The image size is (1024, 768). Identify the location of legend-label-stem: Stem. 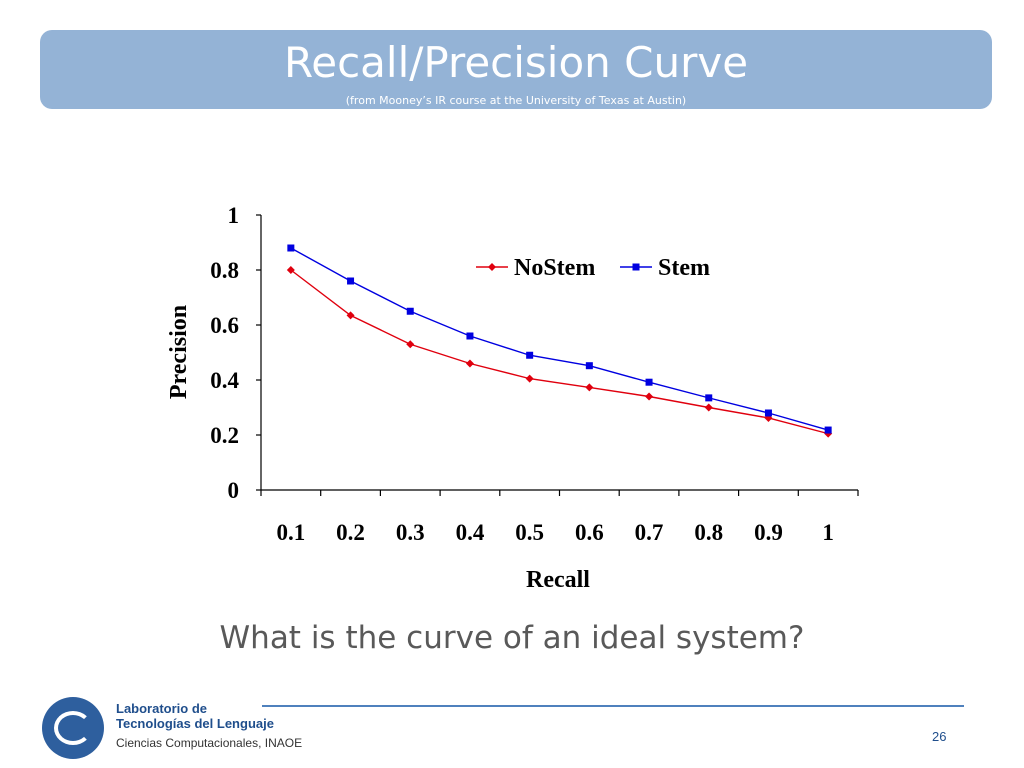
(684, 268).